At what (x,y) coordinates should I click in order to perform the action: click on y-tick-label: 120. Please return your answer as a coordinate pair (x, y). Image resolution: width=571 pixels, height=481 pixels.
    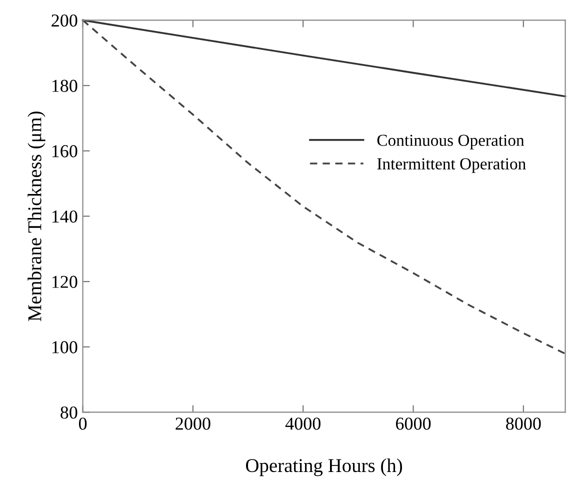
    Looking at the image, I should click on (65, 282).